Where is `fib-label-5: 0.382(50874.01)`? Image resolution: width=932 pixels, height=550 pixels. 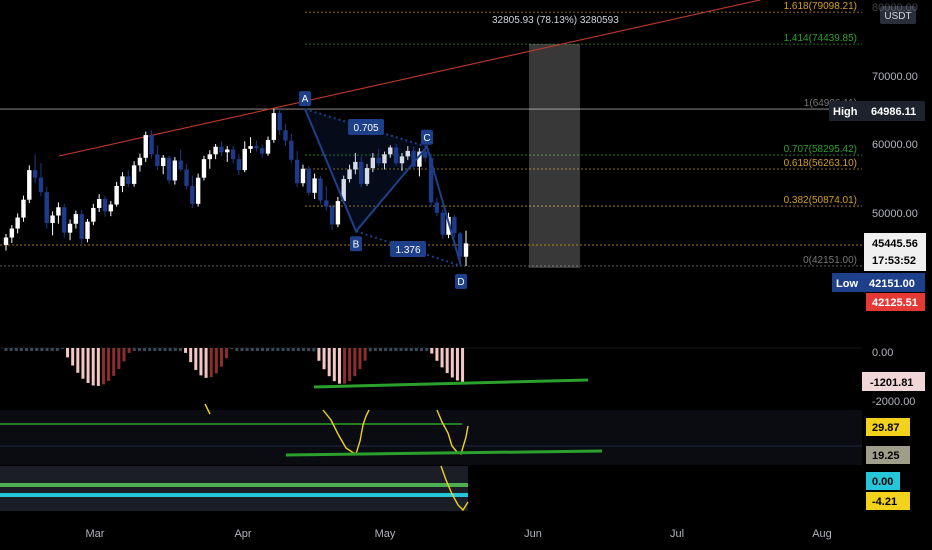
fib-label-5: 0.382(50874.01) is located at coordinates (820, 200).